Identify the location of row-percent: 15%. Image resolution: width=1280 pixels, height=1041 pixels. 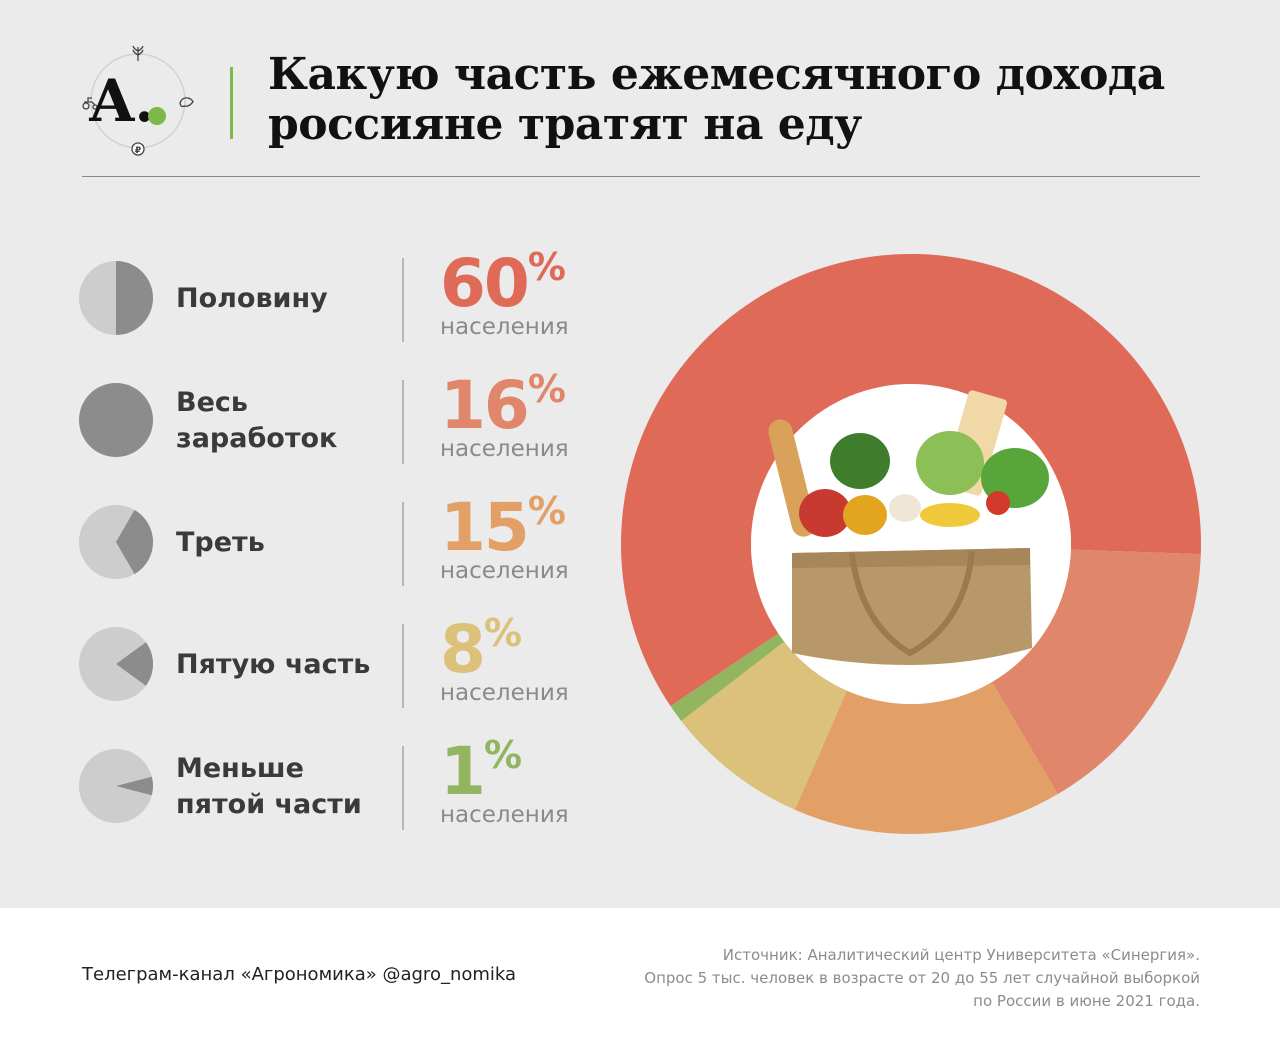
(503, 530).